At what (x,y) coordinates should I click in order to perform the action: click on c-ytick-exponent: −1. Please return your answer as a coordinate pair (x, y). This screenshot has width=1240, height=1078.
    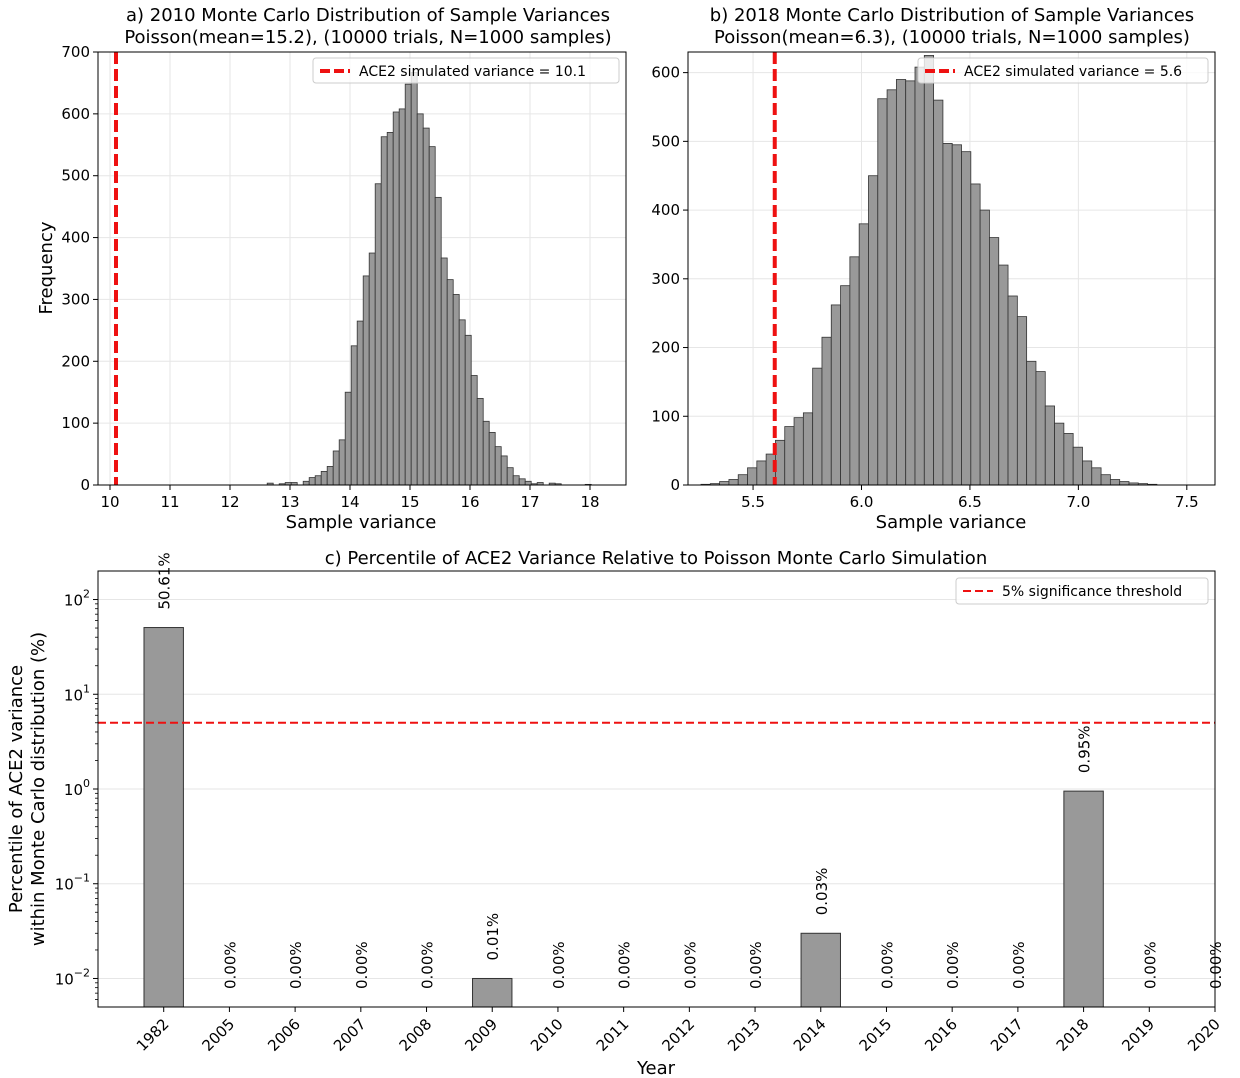
    Looking at the image, I should click on (82, 878).